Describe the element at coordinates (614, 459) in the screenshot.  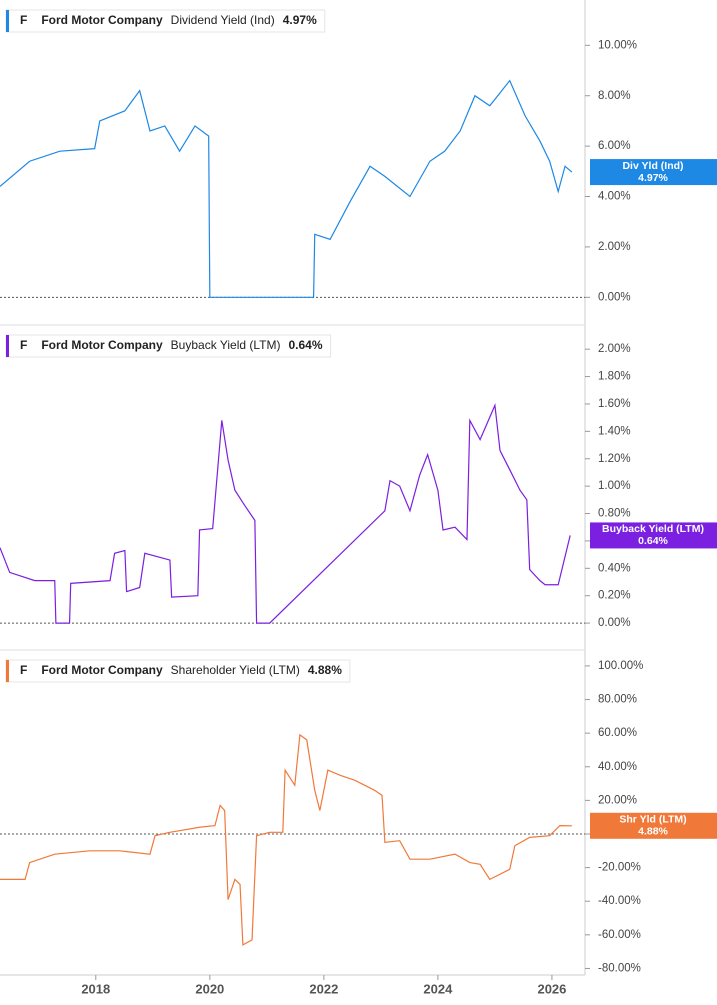
I see `y-tick-label: 1.20%` at that location.